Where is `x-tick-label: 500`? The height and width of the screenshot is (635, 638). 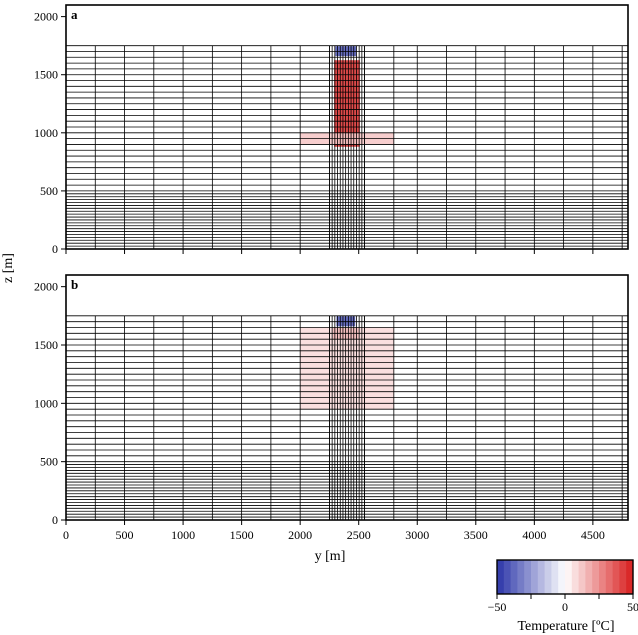
x-tick-label: 500 is located at coordinates (125, 535).